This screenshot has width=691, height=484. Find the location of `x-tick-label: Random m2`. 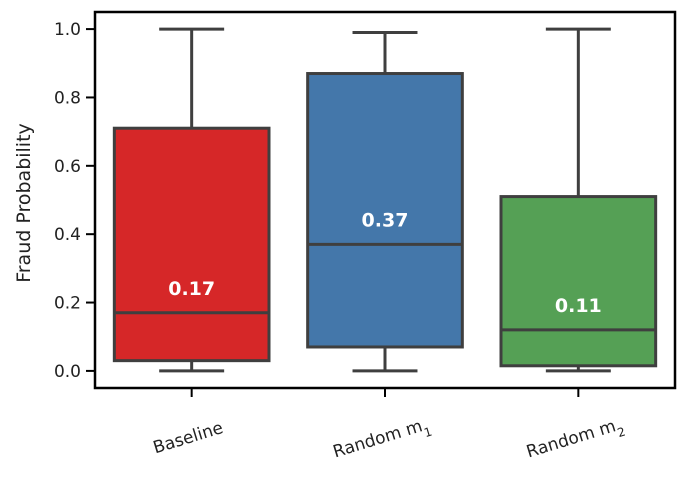

x-tick-label: Random m2 is located at coordinates (575, 440).